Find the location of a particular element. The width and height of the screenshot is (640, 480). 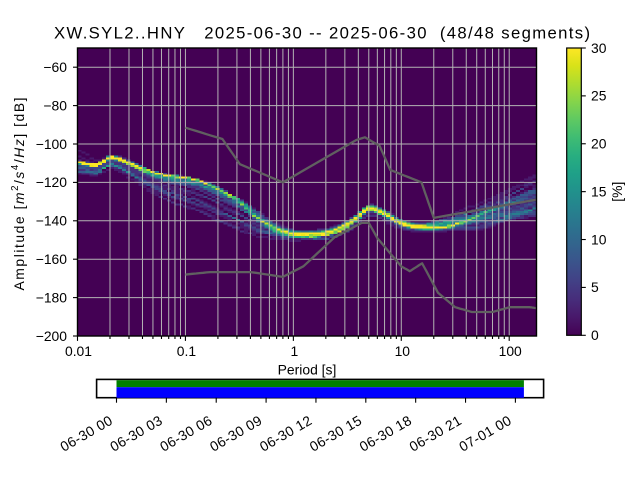

svg-text: −180 is located at coordinates (52, 297).